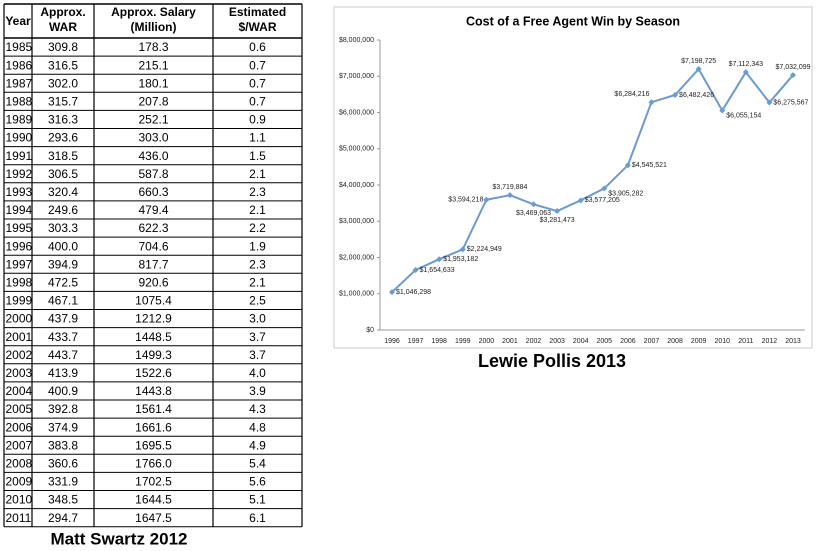 Image resolution: width=817 pixels, height=551 pixels. Describe the element at coordinates (153, 47) in the screenshot. I see `table-cell: 178.3` at that location.